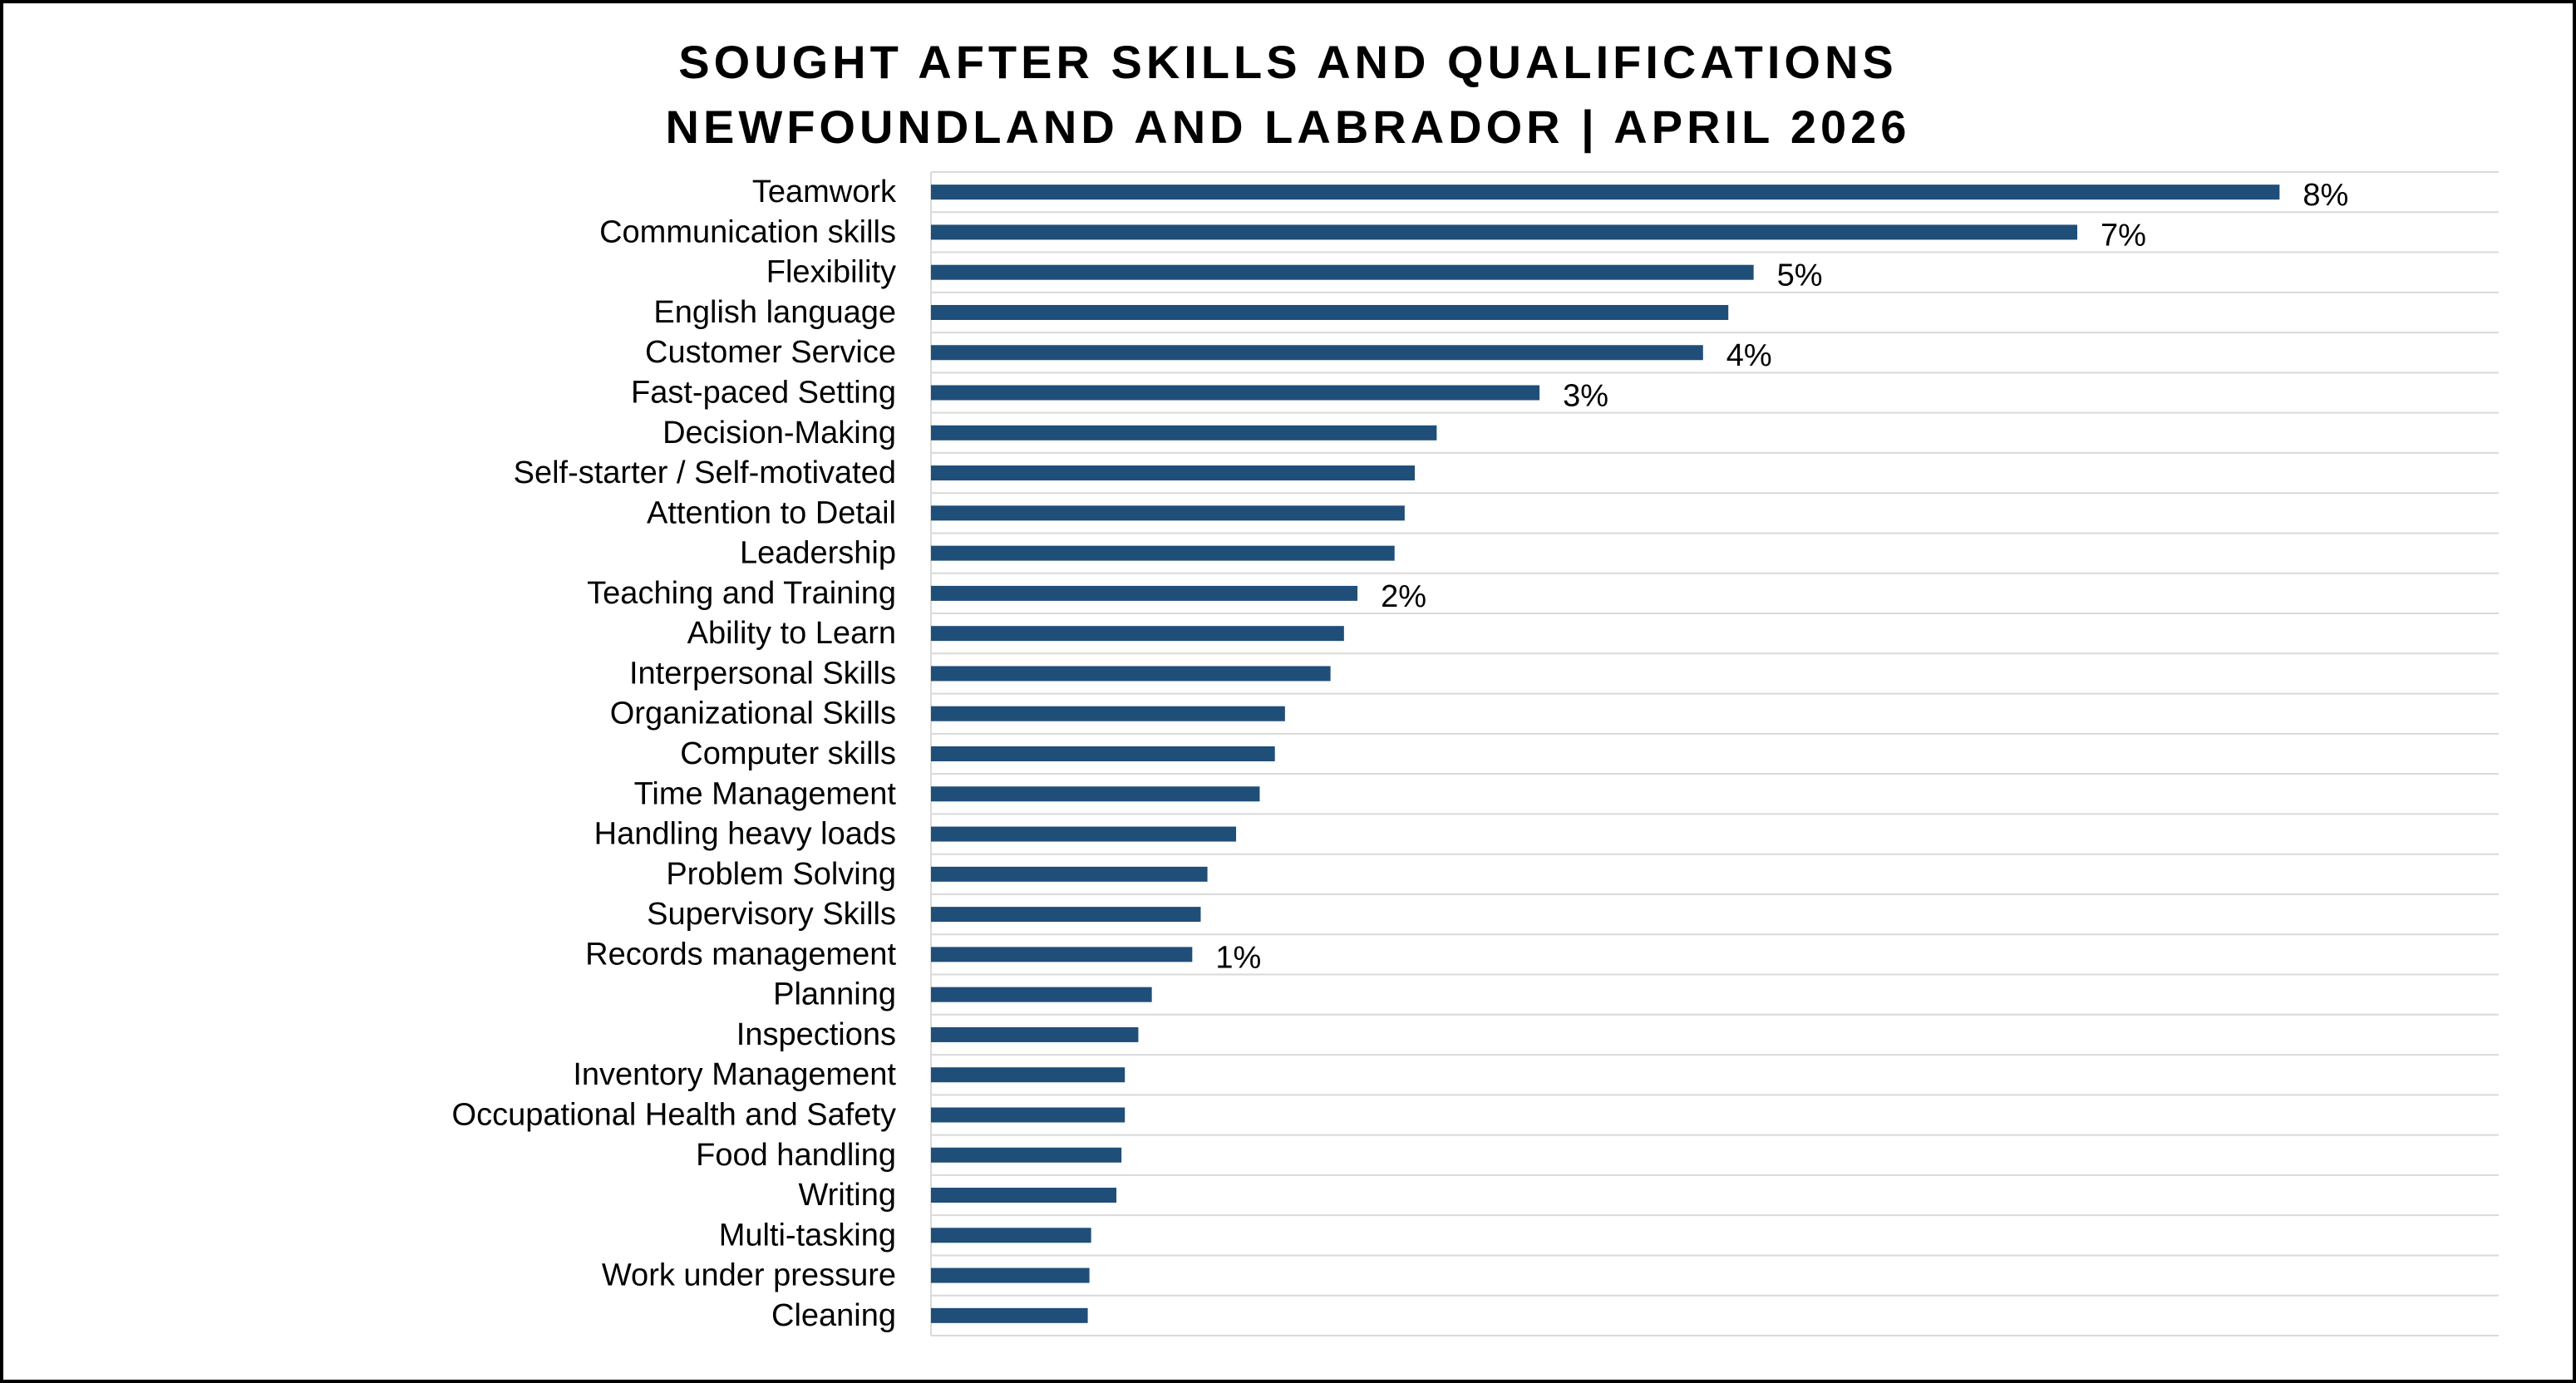 The height and width of the screenshot is (1383, 2576). What do you see at coordinates (847, 1195) in the screenshot?
I see `category-label: Writing` at bounding box center [847, 1195].